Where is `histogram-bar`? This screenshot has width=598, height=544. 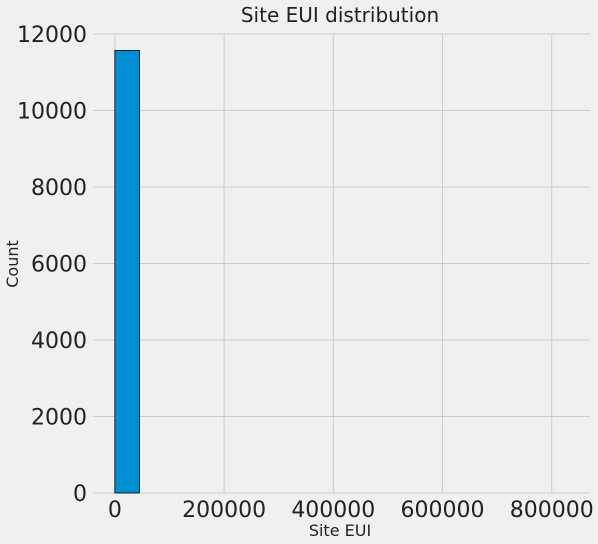 histogram-bar is located at coordinates (127, 272).